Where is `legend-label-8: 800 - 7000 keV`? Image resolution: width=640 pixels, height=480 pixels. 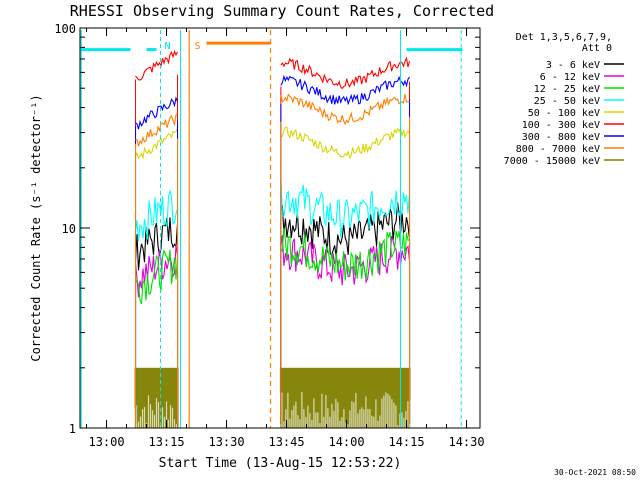 legend-label-8: 800 - 7000 keV is located at coordinates (558, 149).